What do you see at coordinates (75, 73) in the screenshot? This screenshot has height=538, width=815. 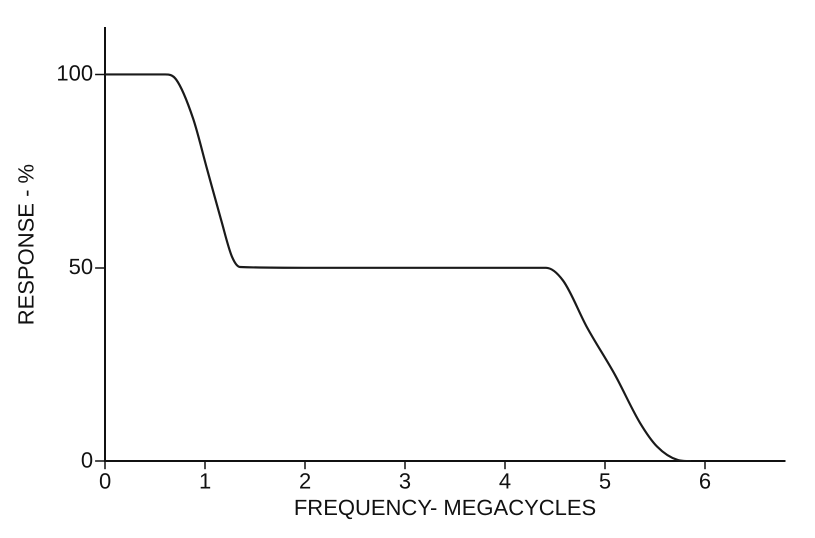 I see `y-tick-label: 100` at bounding box center [75, 73].